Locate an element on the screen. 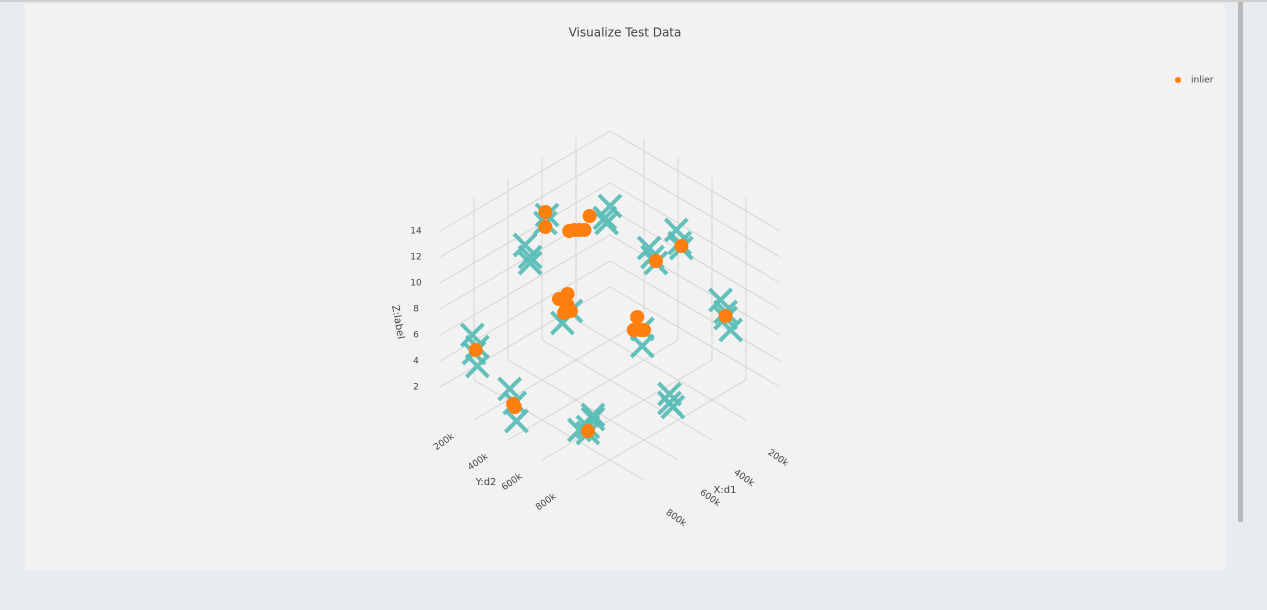  top-border is located at coordinates (633, 1).